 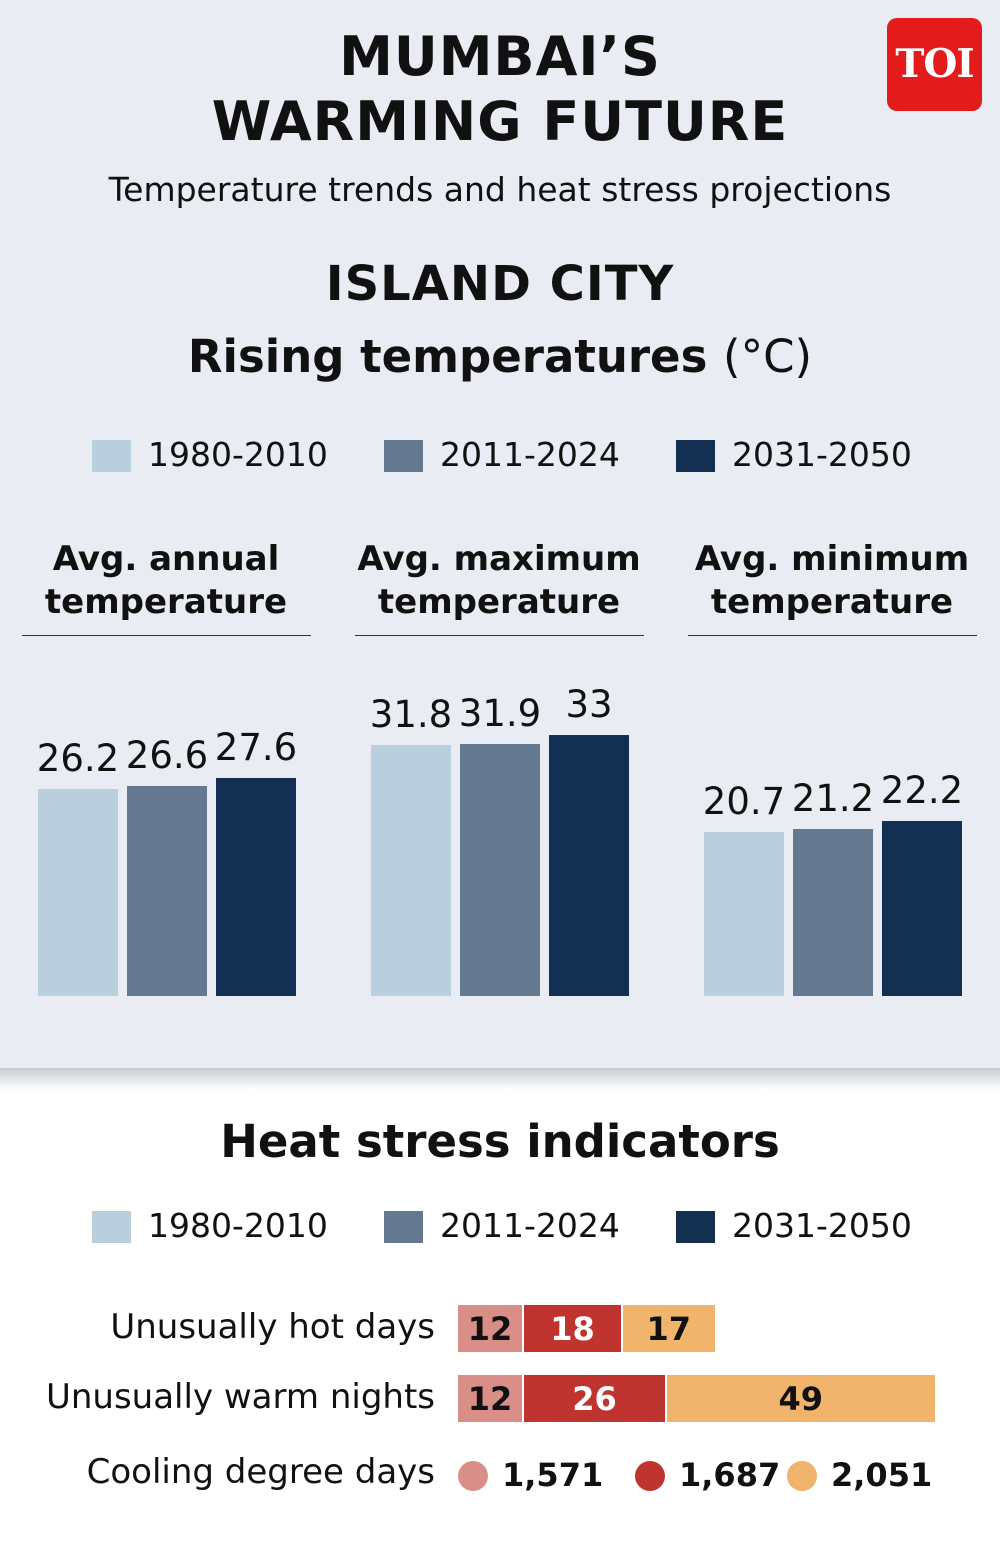 What do you see at coordinates (240, 1397) in the screenshot?
I see `row-label: Unusually warm nights` at bounding box center [240, 1397].